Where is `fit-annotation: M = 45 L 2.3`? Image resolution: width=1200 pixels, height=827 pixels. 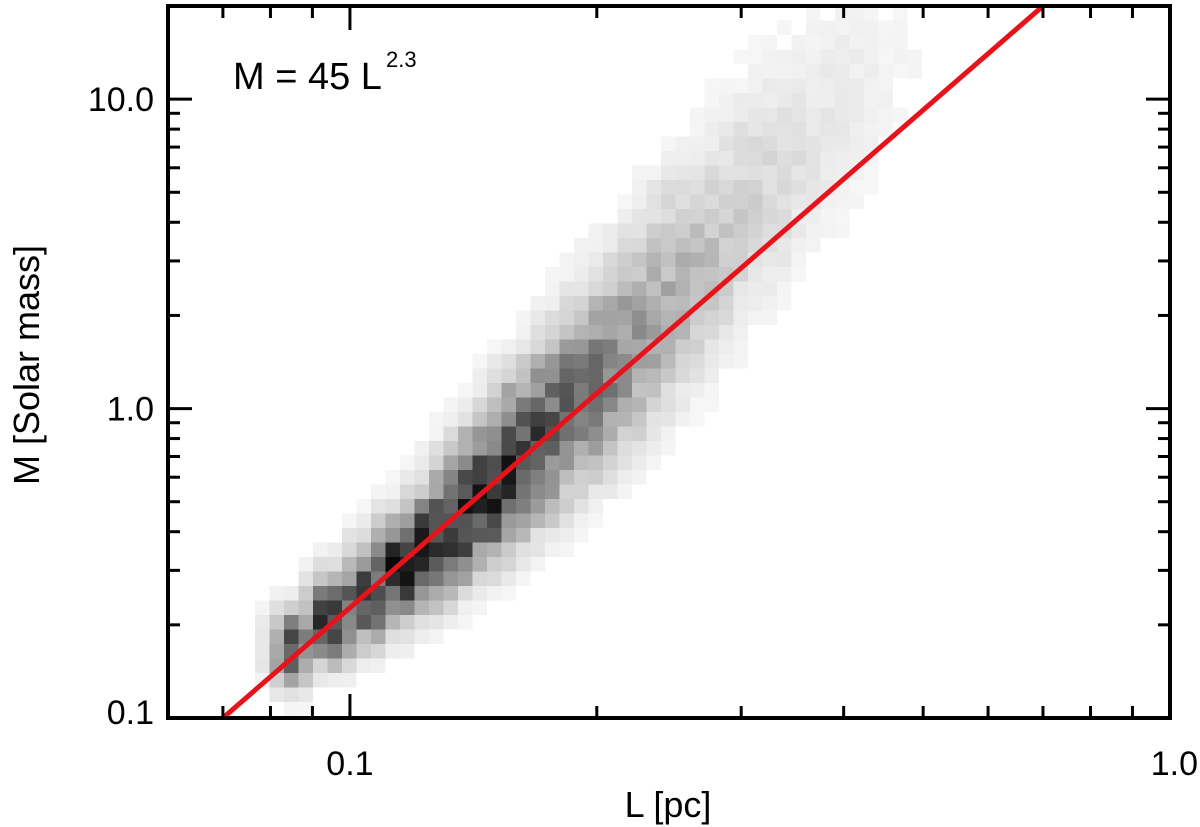
fit-annotation: M = 45 L 2.3 is located at coordinates (325, 72).